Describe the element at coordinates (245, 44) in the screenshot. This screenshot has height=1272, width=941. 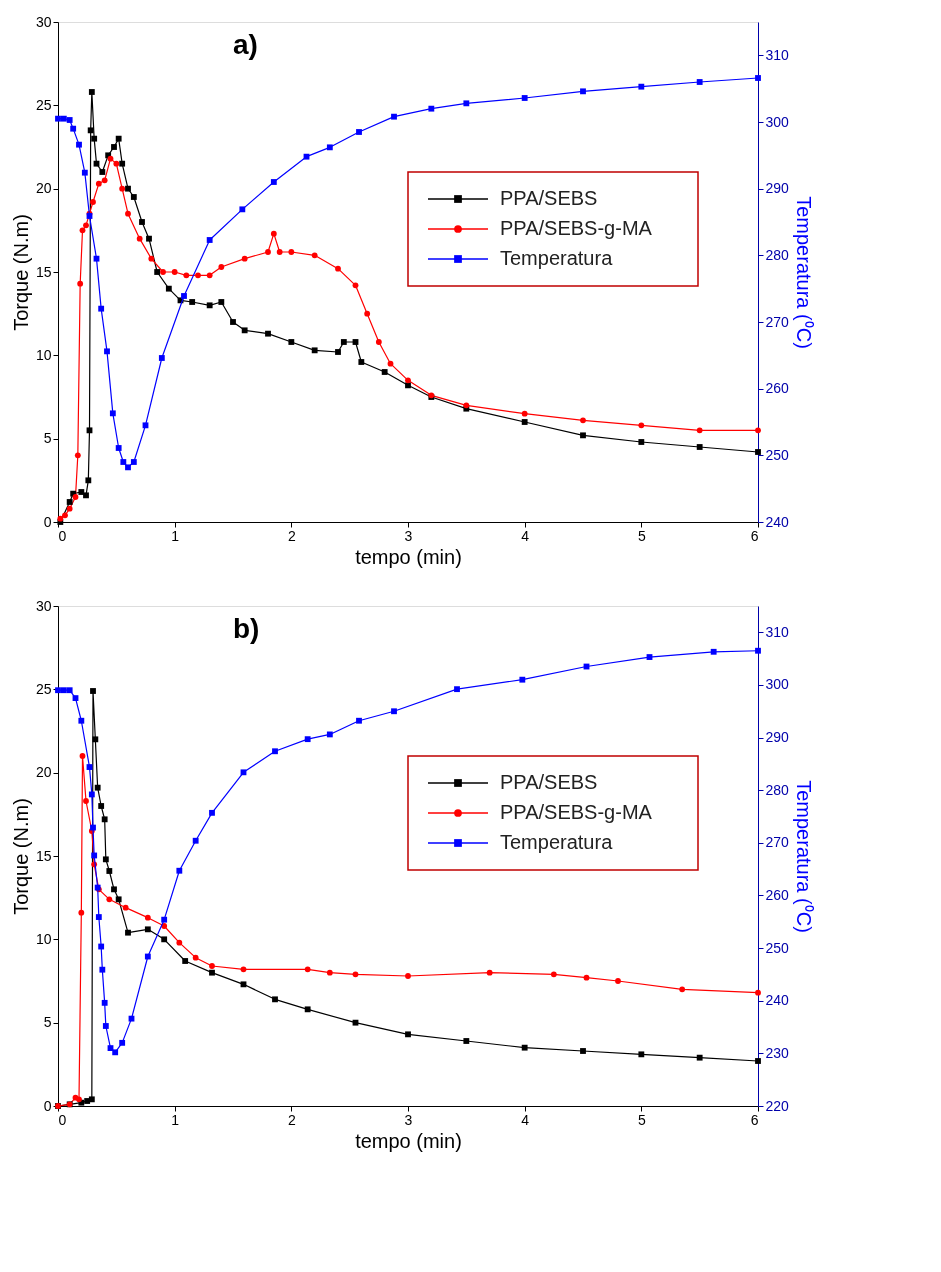
I see `chart-title: a)` at that location.